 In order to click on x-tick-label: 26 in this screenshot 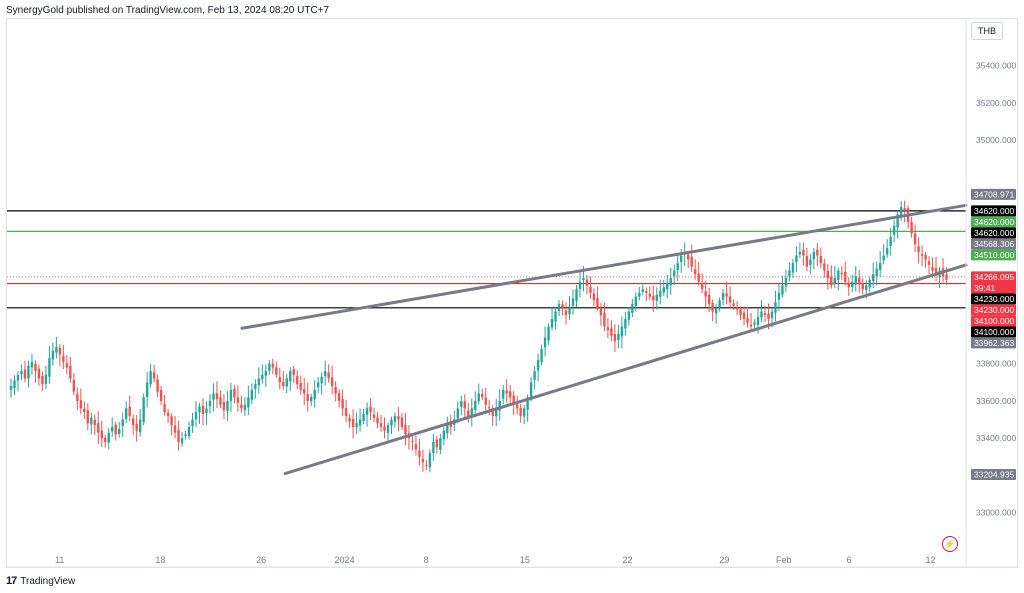, I will do `click(261, 560)`.